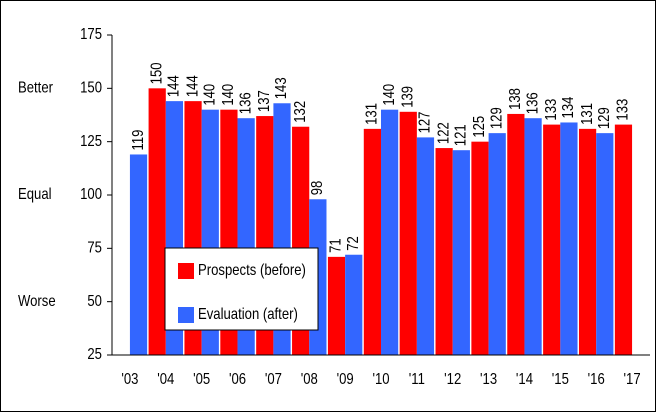 This screenshot has height=412, width=656. Describe the element at coordinates (264, 101) in the screenshot. I see `data-label: 137` at that location.